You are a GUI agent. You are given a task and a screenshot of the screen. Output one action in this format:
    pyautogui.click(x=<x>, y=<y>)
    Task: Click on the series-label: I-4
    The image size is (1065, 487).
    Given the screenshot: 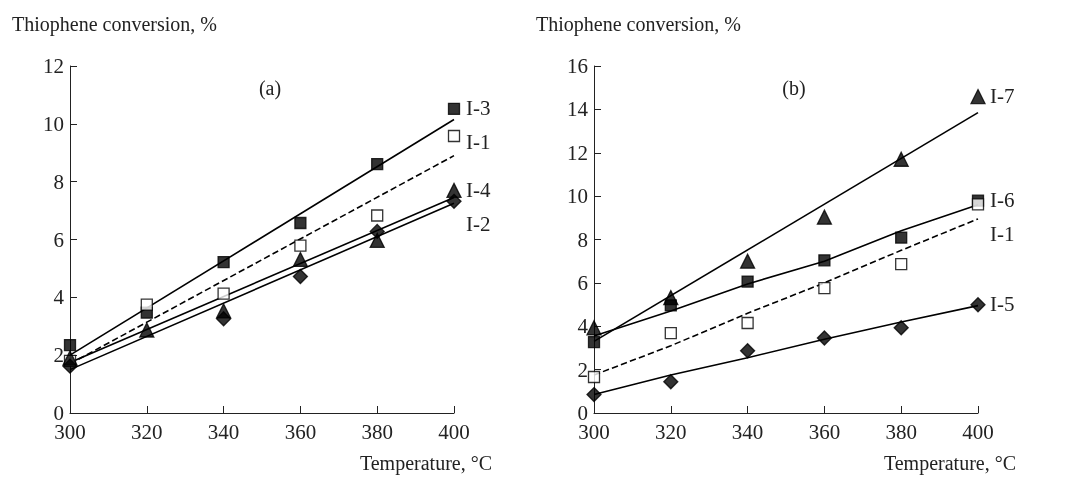 What is the action you would take?
    pyautogui.click(x=478, y=189)
    